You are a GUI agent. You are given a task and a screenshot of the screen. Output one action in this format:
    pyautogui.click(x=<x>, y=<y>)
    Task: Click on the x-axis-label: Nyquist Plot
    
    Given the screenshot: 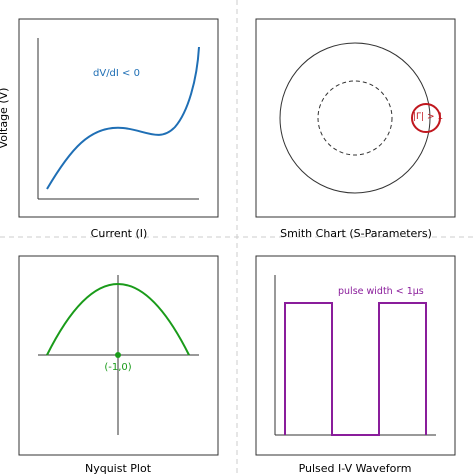 What is the action you would take?
    pyautogui.click(x=118, y=468)
    